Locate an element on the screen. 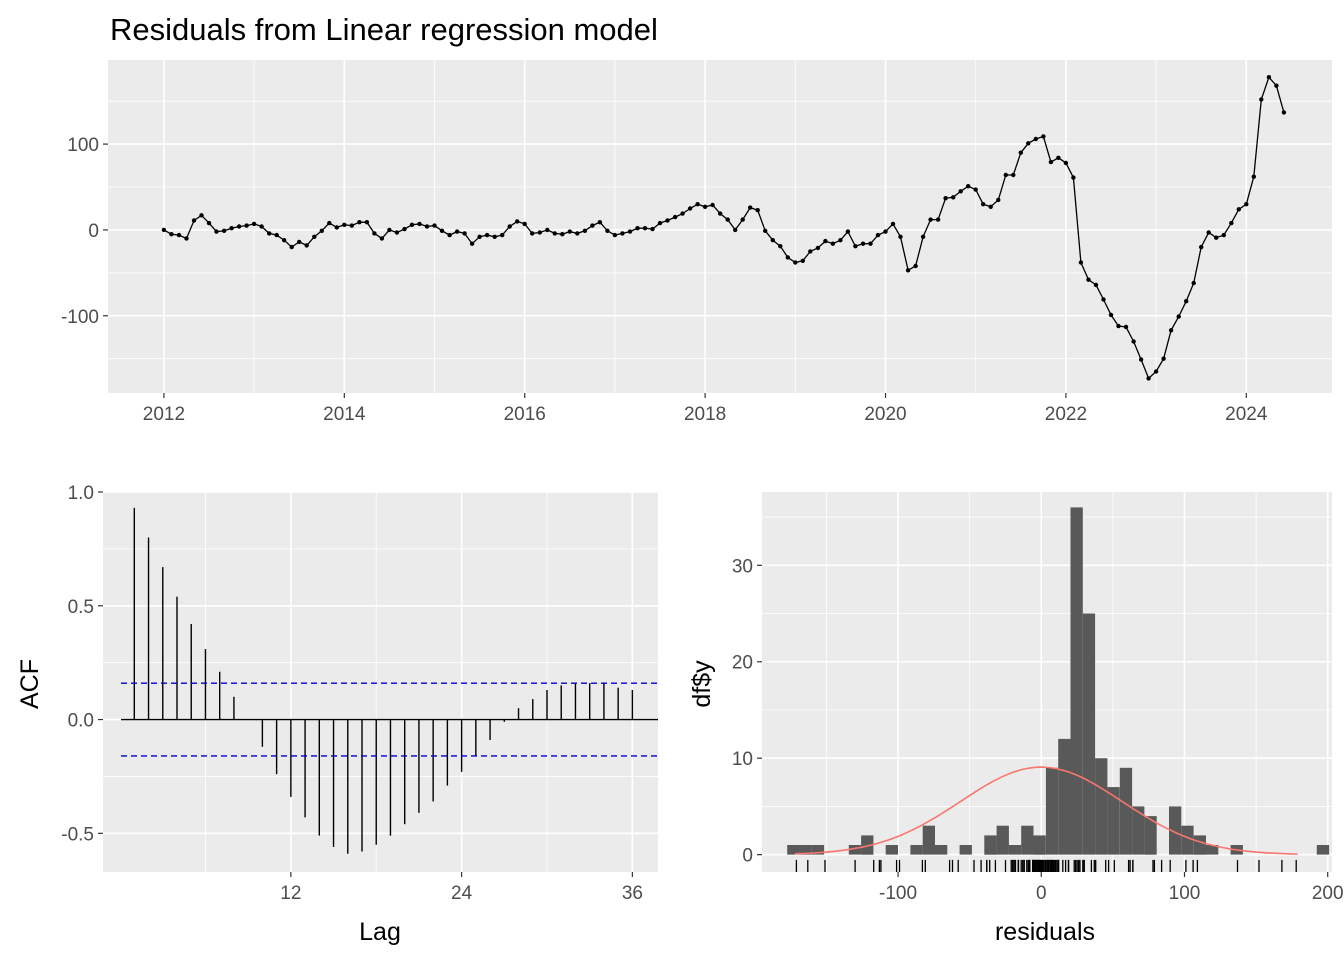  y-tick-label: 20 is located at coordinates (742, 663).